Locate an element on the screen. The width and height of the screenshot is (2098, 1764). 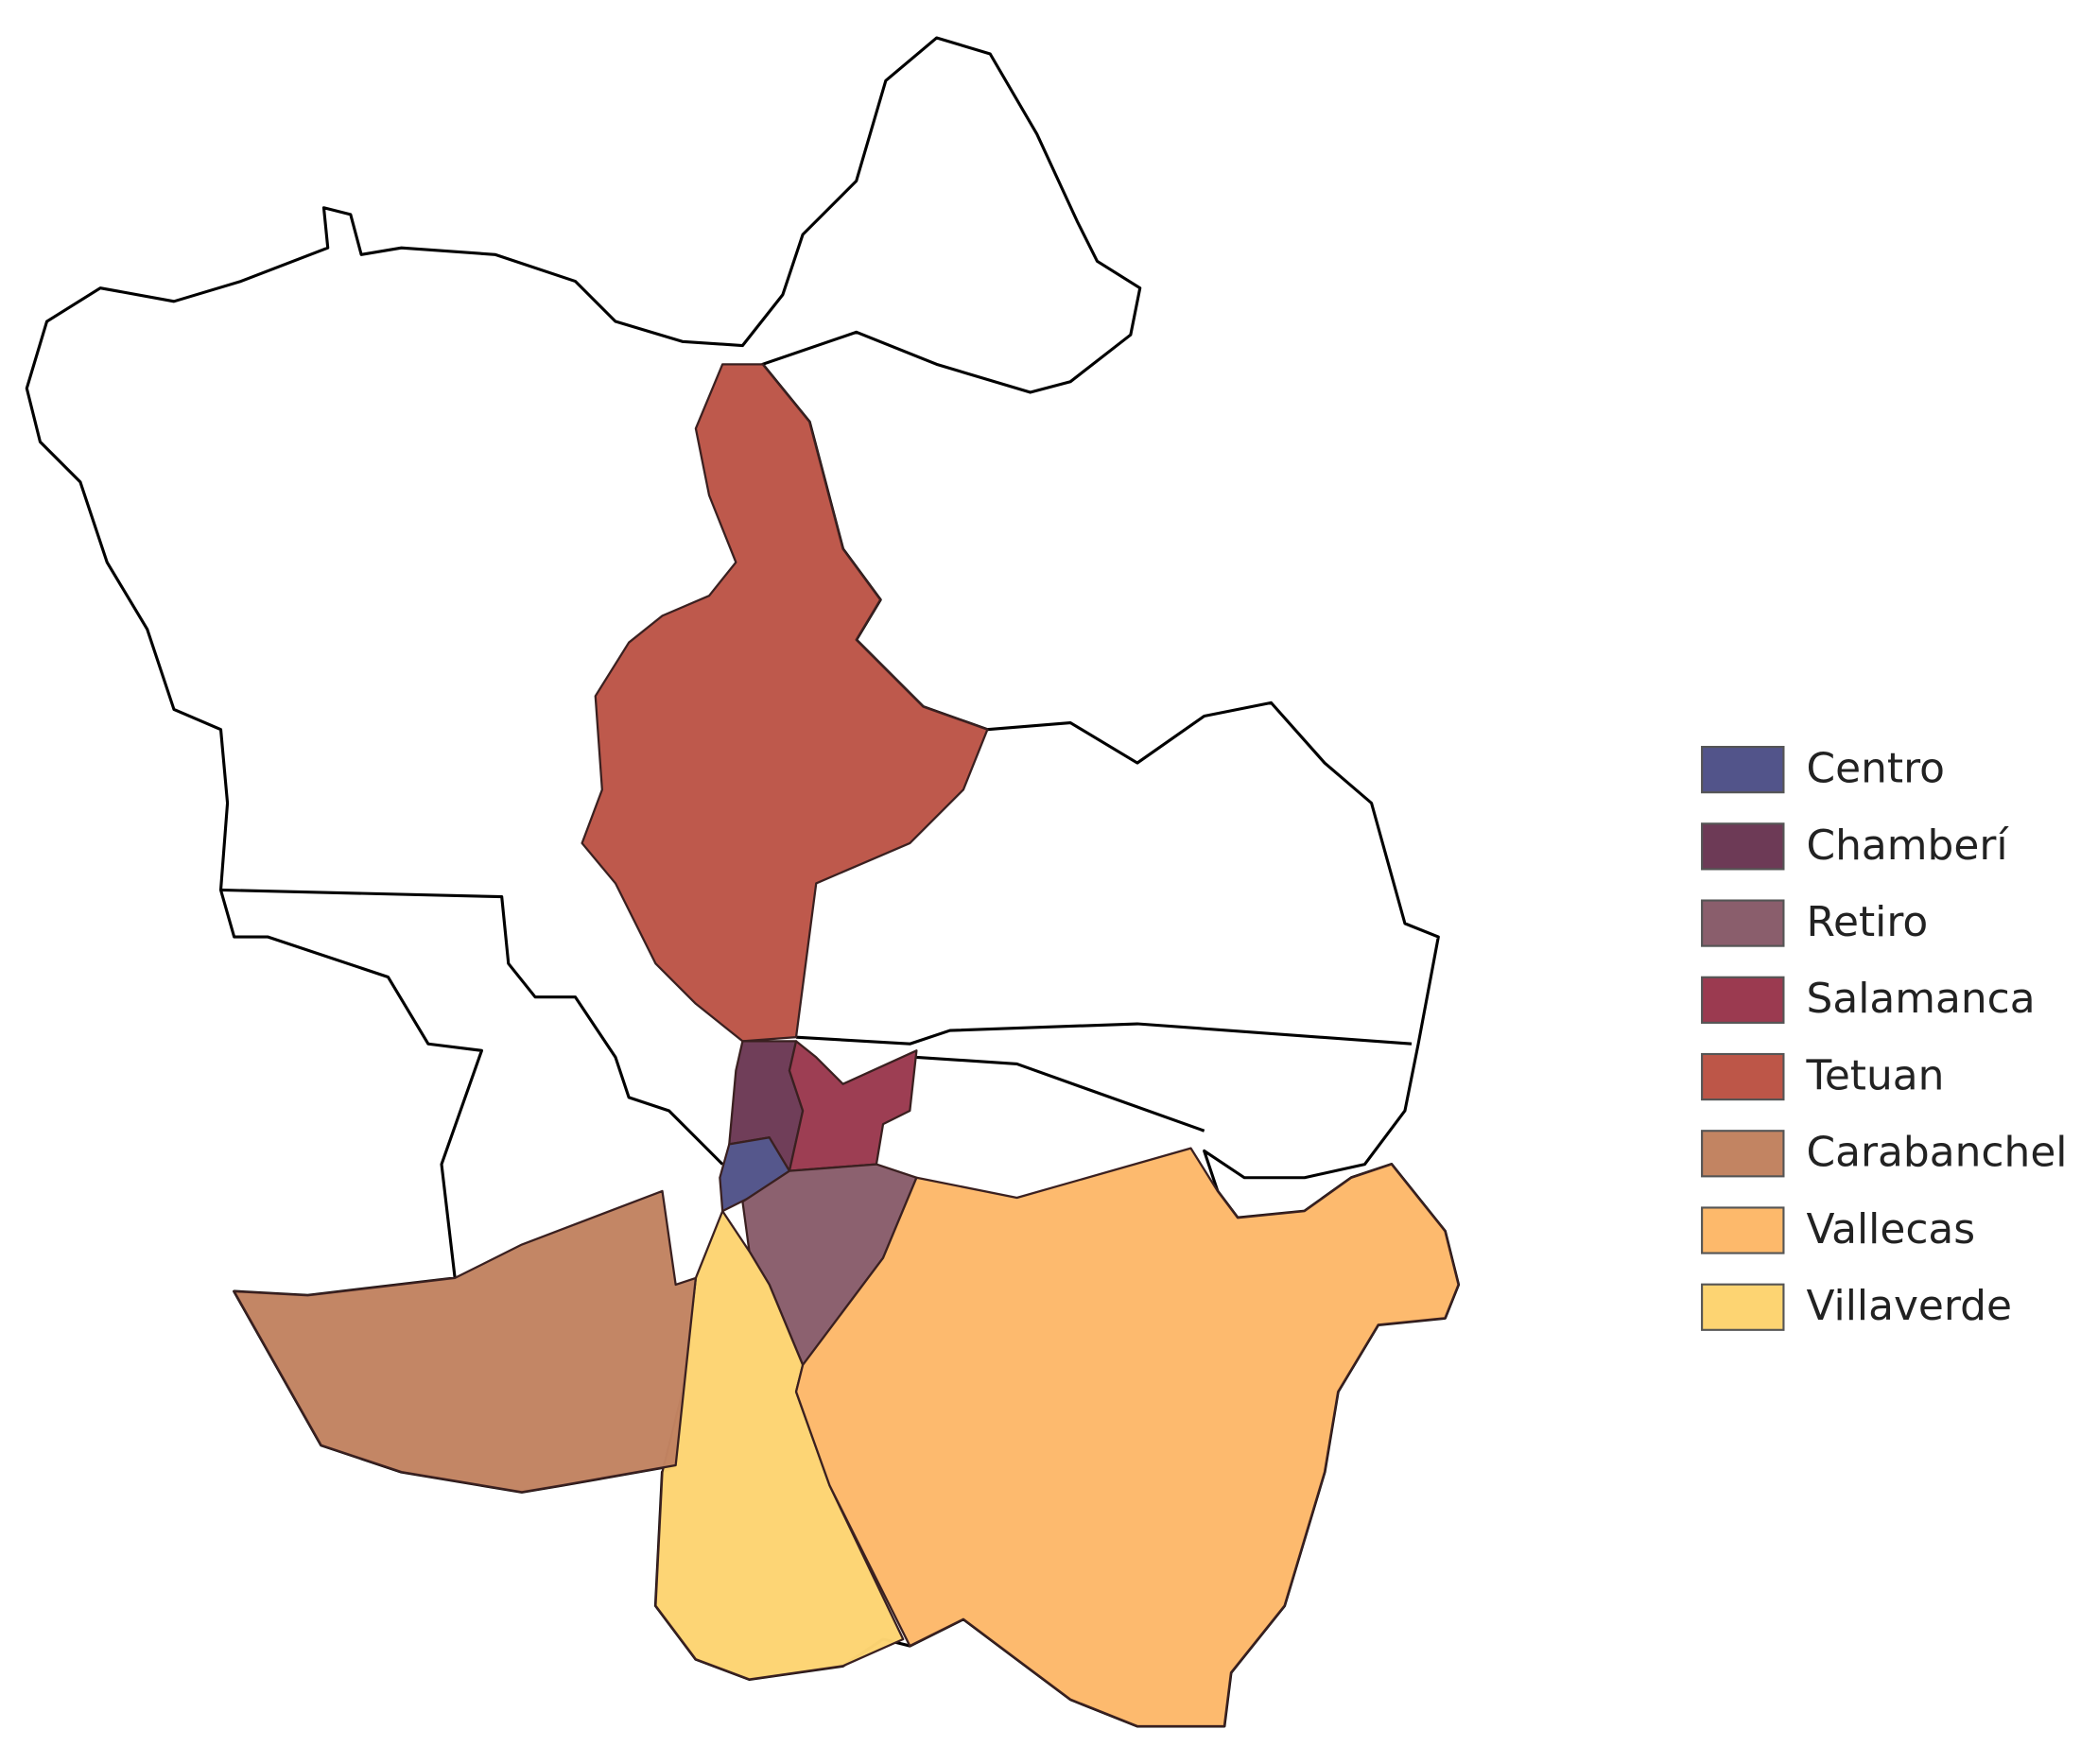
region-salamanca is located at coordinates (853, 1106).